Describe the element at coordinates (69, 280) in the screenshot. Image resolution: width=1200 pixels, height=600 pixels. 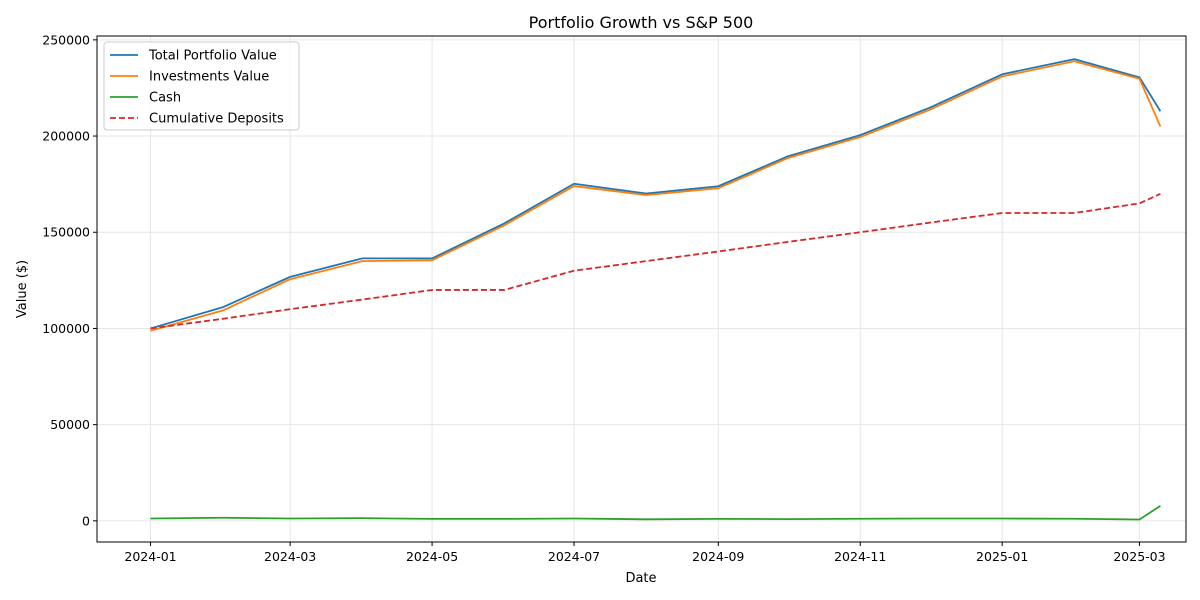
I see `y-axis: 0 50000 100000 150000 200000 250000` at that location.